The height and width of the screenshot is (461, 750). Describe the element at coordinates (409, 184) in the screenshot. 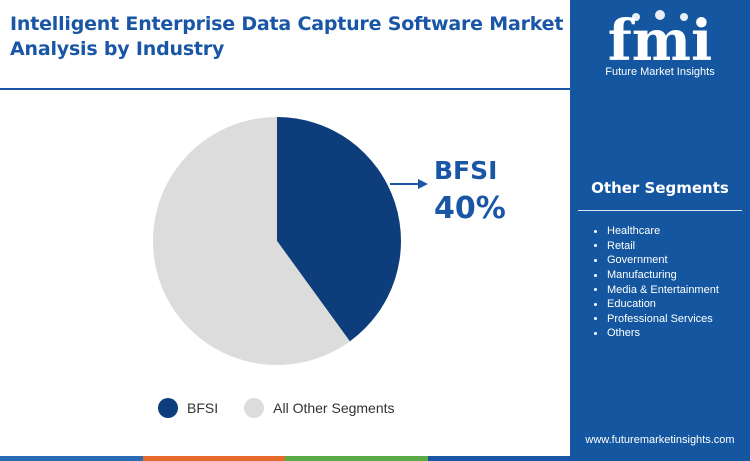

I see `callout-arrow` at that location.